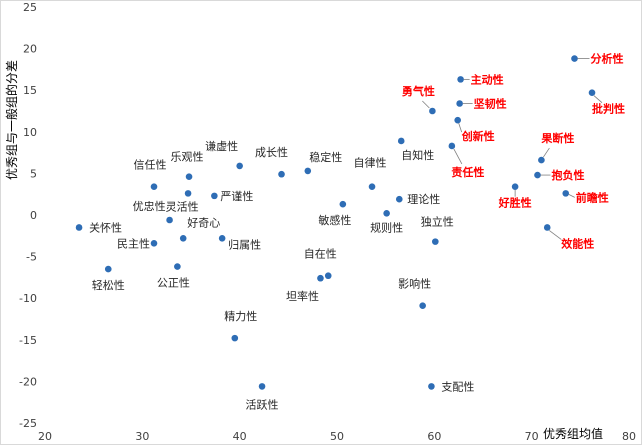  I want to click on point-label: 独立性, so click(437, 222).